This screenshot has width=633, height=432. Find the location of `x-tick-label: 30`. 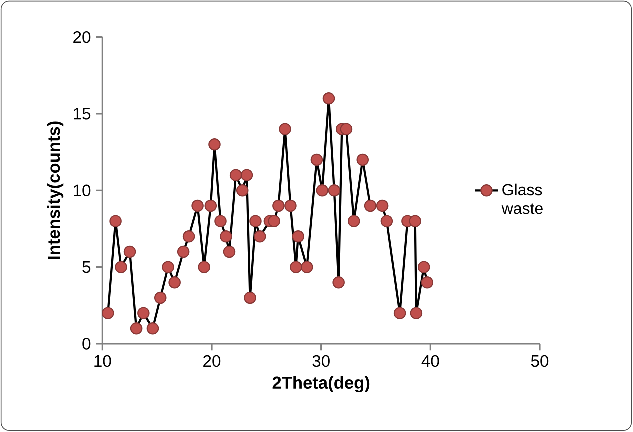

x-tick-label: 30 is located at coordinates (321, 361).